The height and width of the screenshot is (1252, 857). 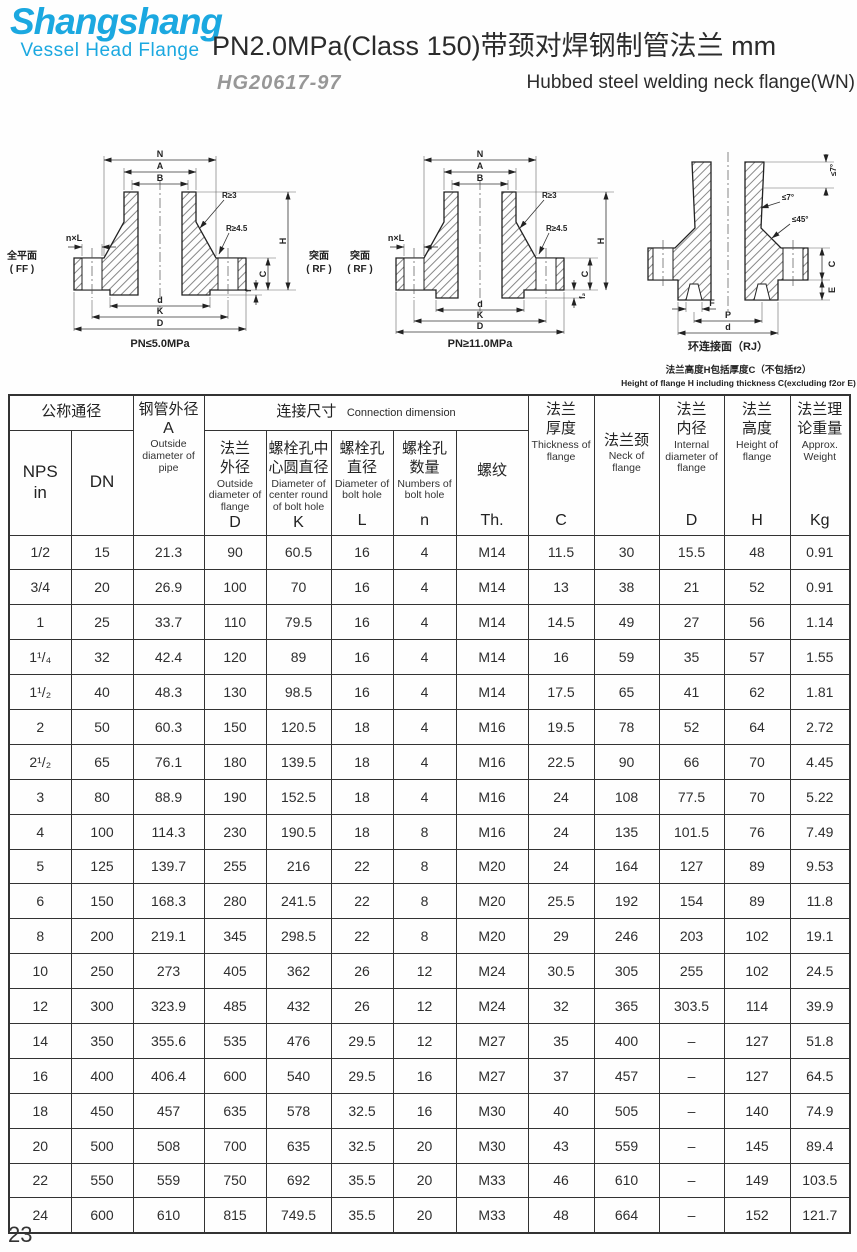 I want to click on table-cell: 362, so click(x=298, y=971).